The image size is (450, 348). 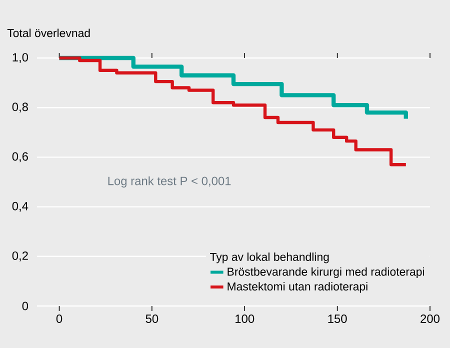 What do you see at coordinates (169, 182) in the screenshot?
I see `annotation: Log rank test P < 0,001` at bounding box center [169, 182].